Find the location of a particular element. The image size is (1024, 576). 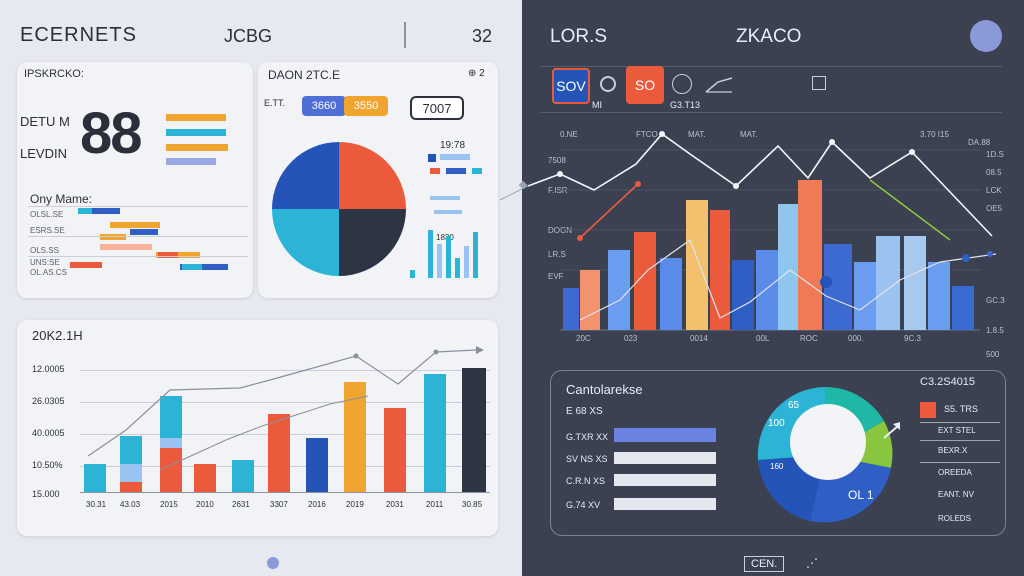

side-chart-title: 19:78 is located at coordinates (453, 145).